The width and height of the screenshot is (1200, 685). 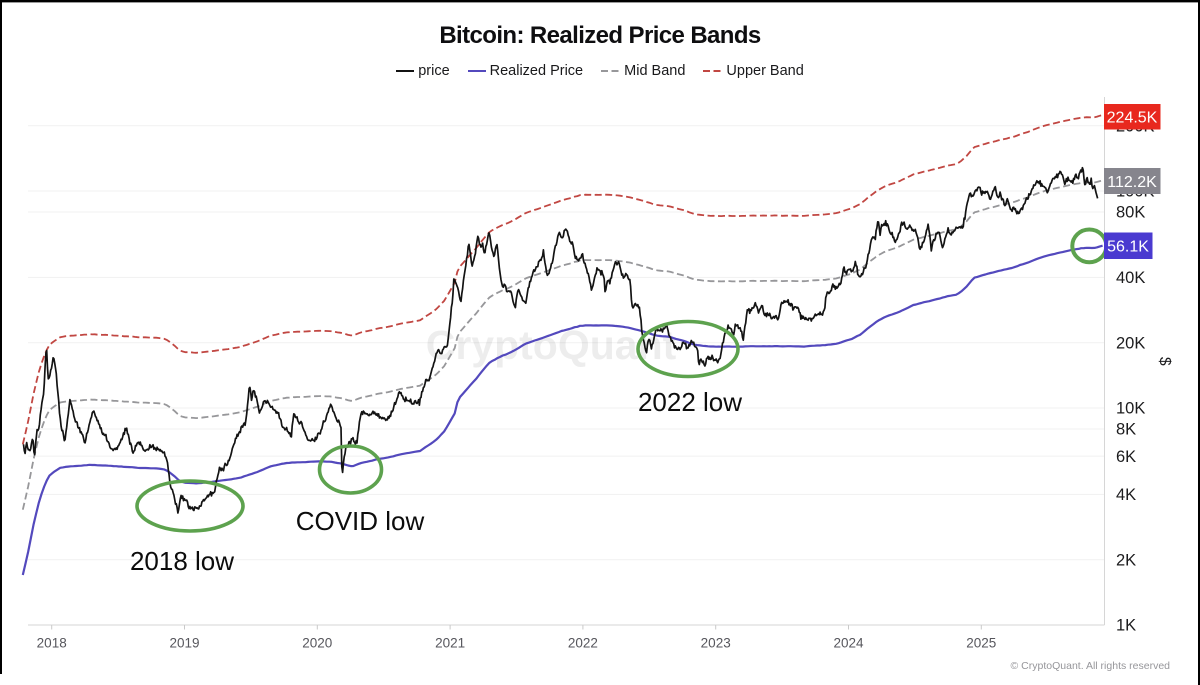 I want to click on svg-text: 112.2K, so click(x=1132, y=182).